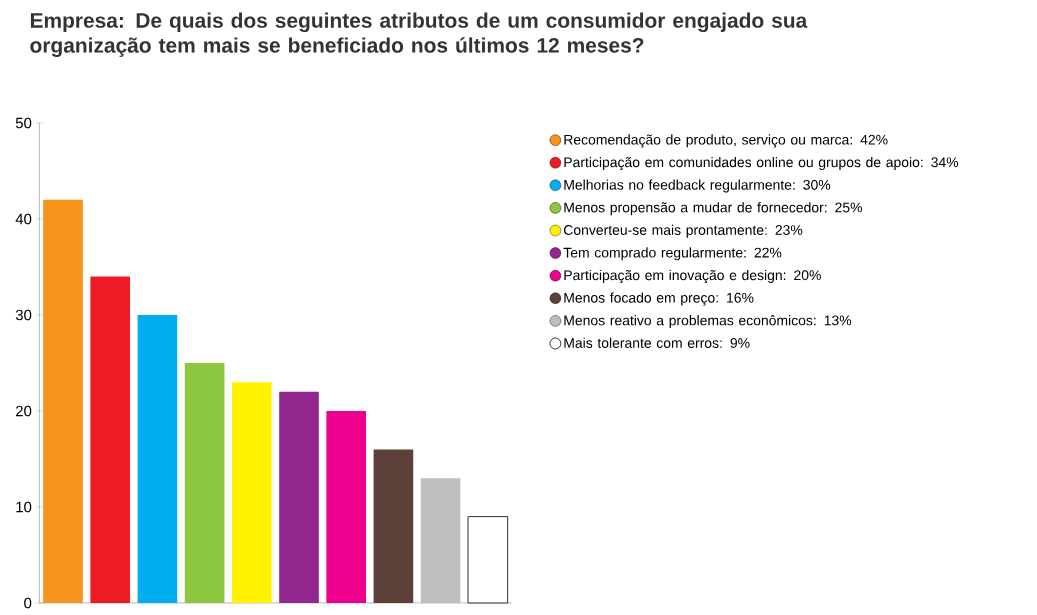 The width and height of the screenshot is (1037, 615). Describe the element at coordinates (659, 299) in the screenshot. I see `legend-label: Menos focado em preço: 16%` at that location.